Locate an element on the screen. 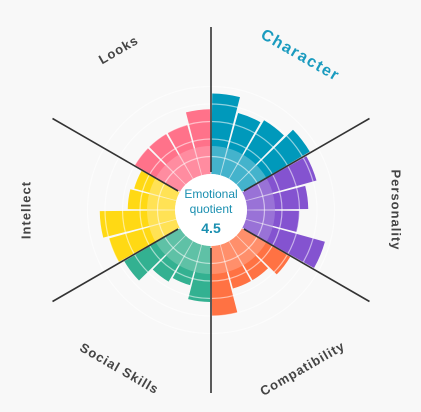 The height and width of the screenshot is (412, 421). core-character is located at coordinates (239, 169).